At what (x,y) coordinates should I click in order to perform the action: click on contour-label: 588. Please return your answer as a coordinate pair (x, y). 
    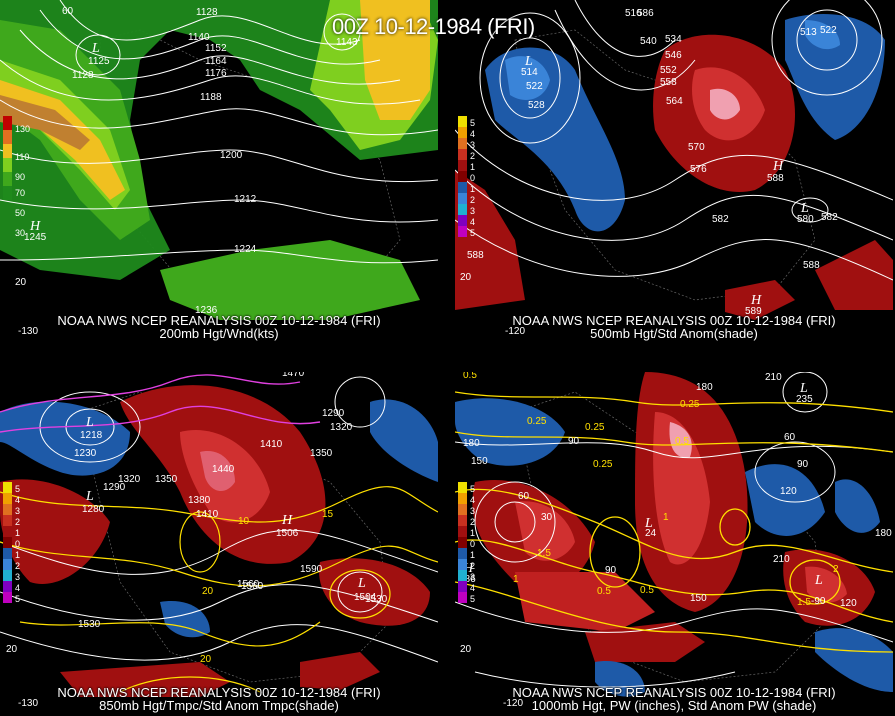
    Looking at the image, I should click on (475, 255).